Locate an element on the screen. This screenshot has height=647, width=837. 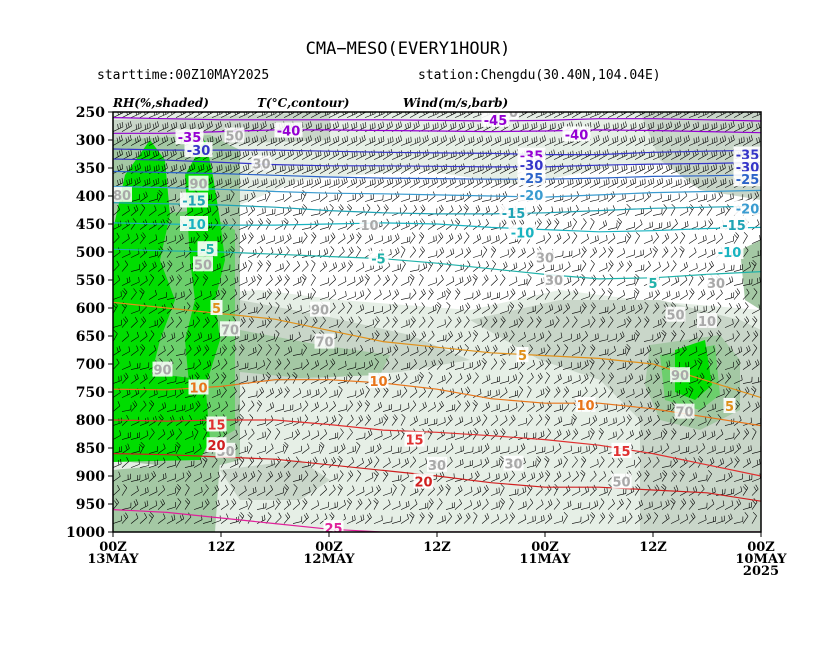
temperature-label: 25 is located at coordinates (333, 529).